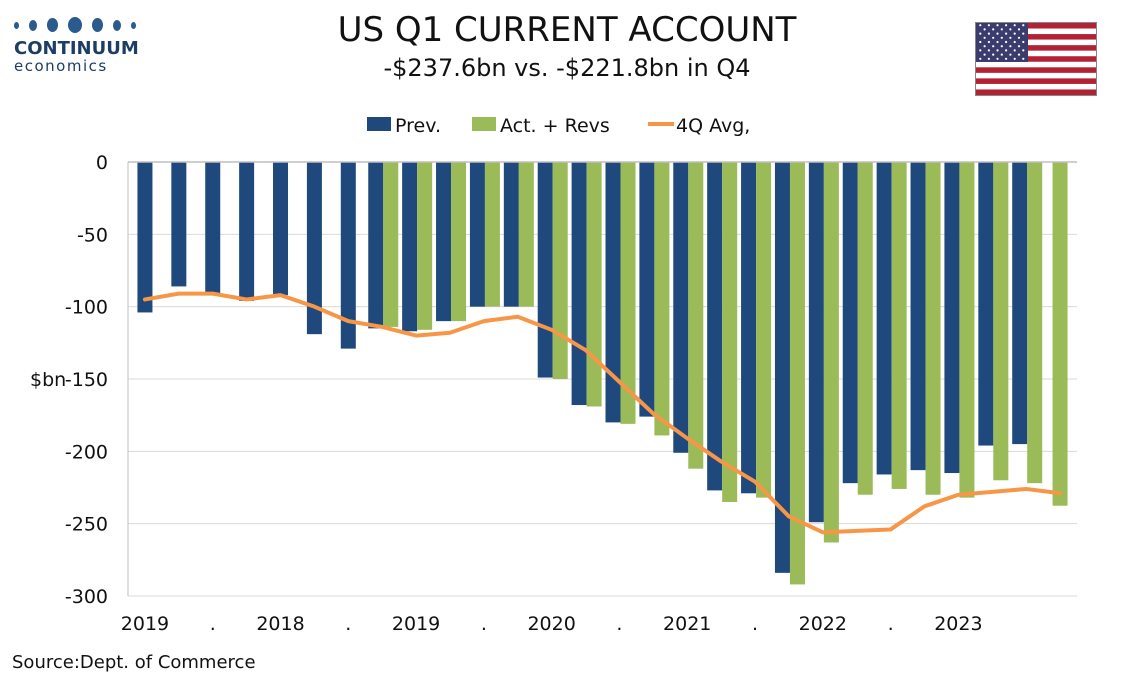 This screenshot has width=1134, height=680. Describe the element at coordinates (134, 662) in the screenshot. I see `source-note: Source:Dept. of Commerce` at that location.